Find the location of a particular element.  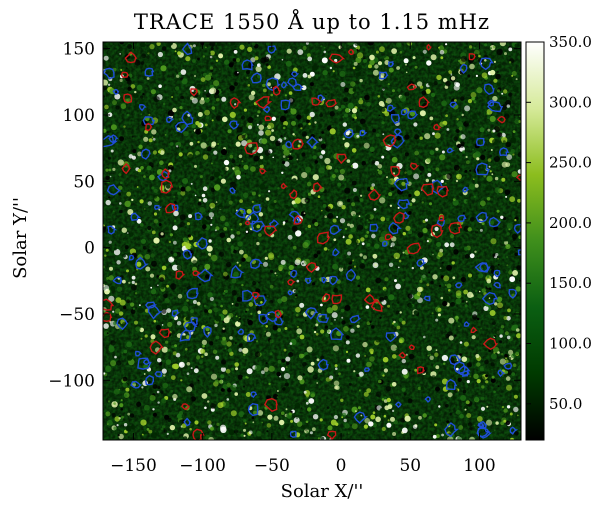

colorbar-tick-label: 50.0 is located at coordinates (565, 404).